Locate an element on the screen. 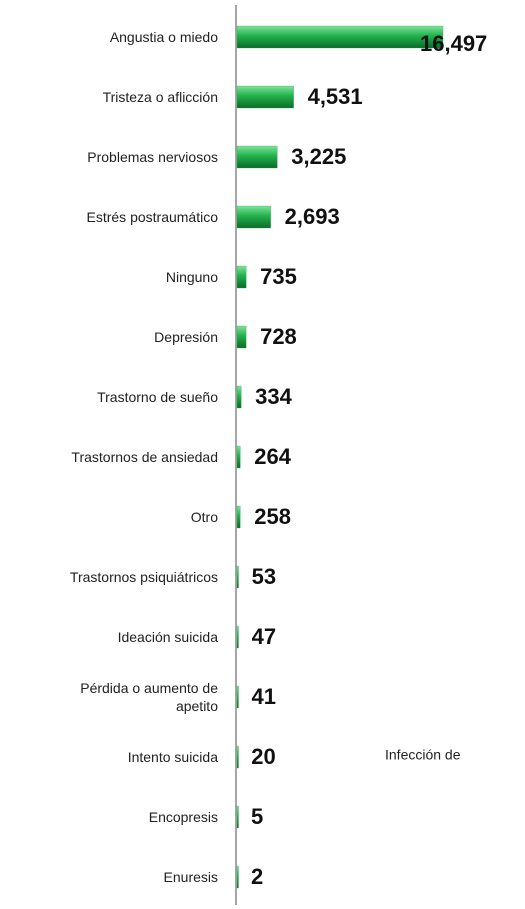 The image size is (525, 909). value-label: 41 is located at coordinates (264, 696).